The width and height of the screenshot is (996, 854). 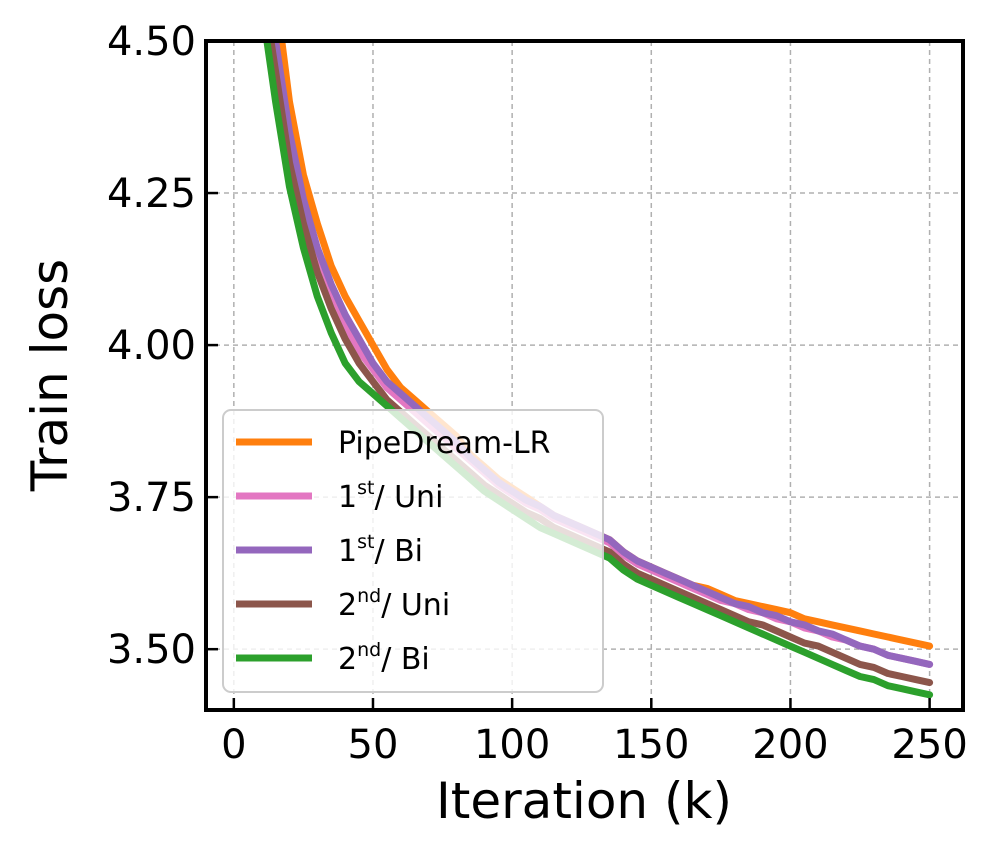 I want to click on x-tick-label: 100, so click(x=512, y=745).